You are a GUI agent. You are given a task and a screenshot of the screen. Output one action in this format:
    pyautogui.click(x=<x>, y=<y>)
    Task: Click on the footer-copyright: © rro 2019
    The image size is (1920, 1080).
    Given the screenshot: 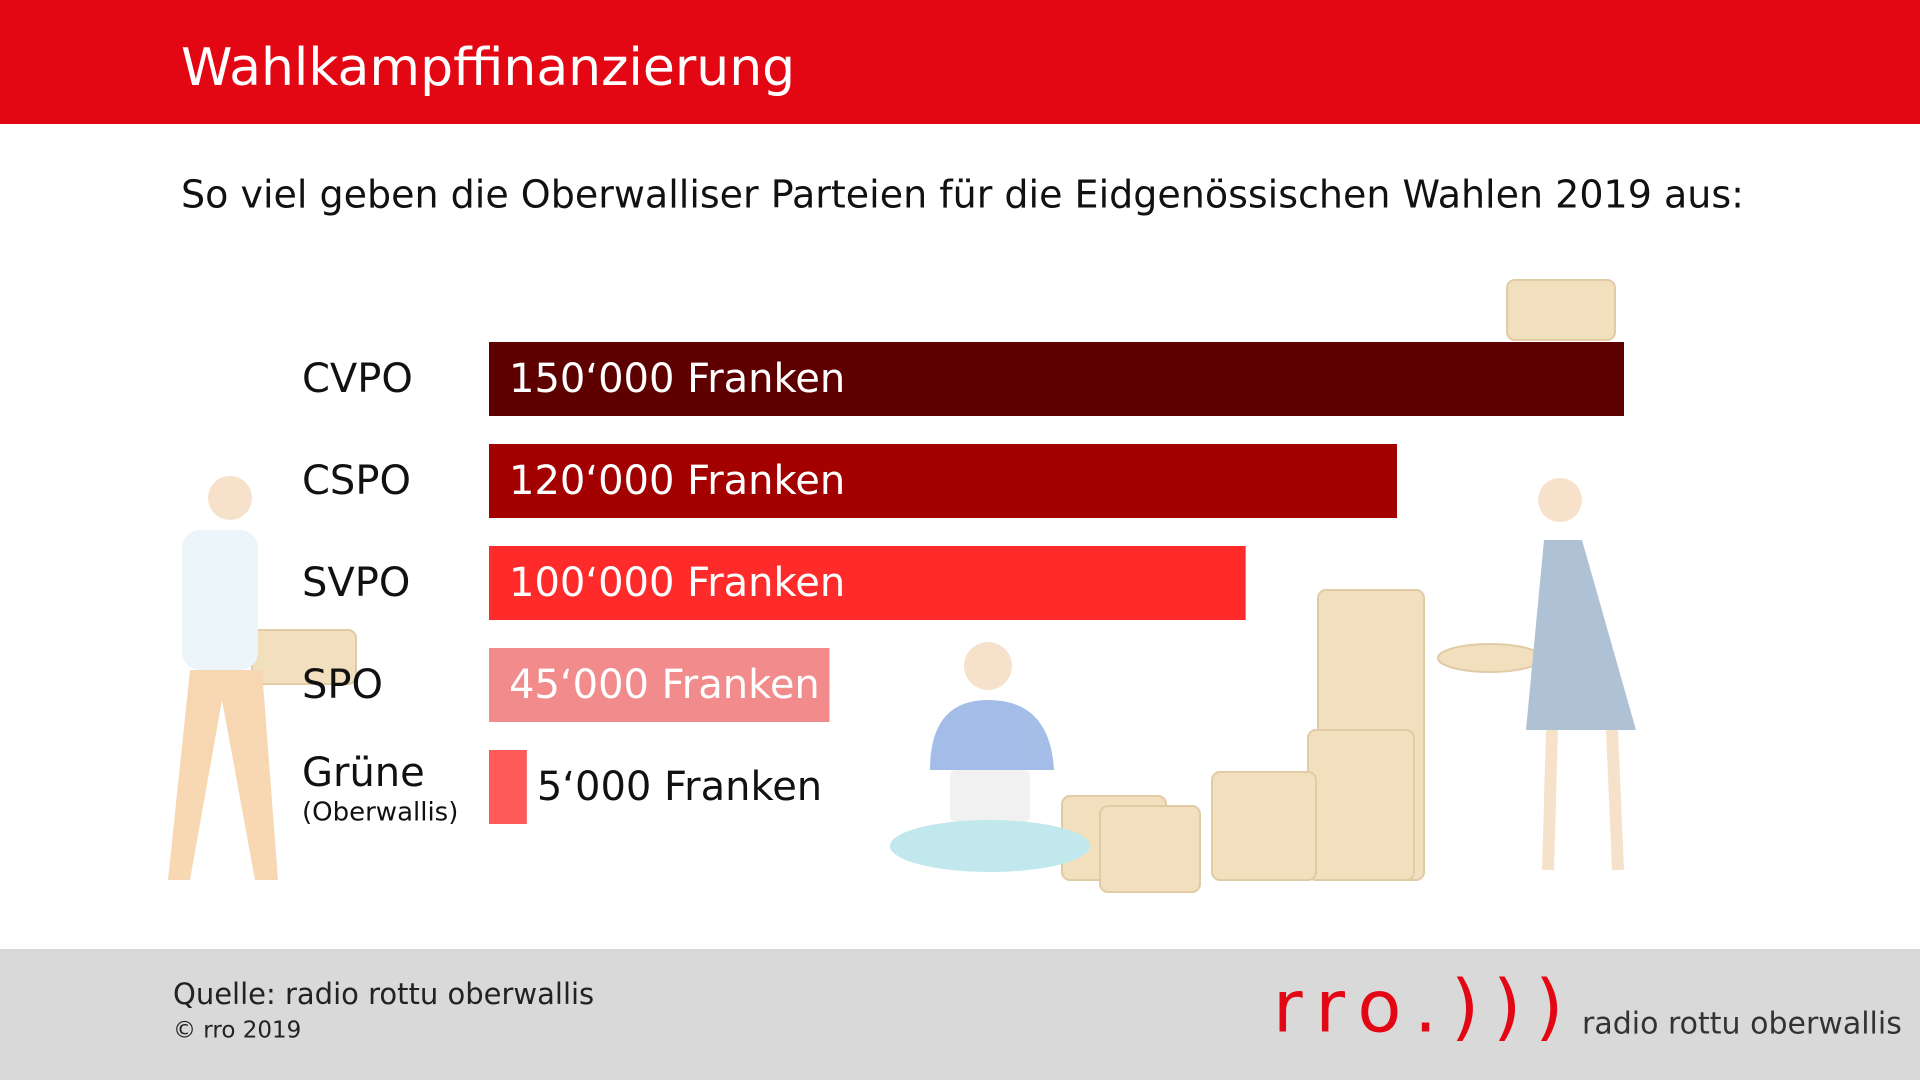 What is the action you would take?
    pyautogui.click(x=237, y=1031)
    